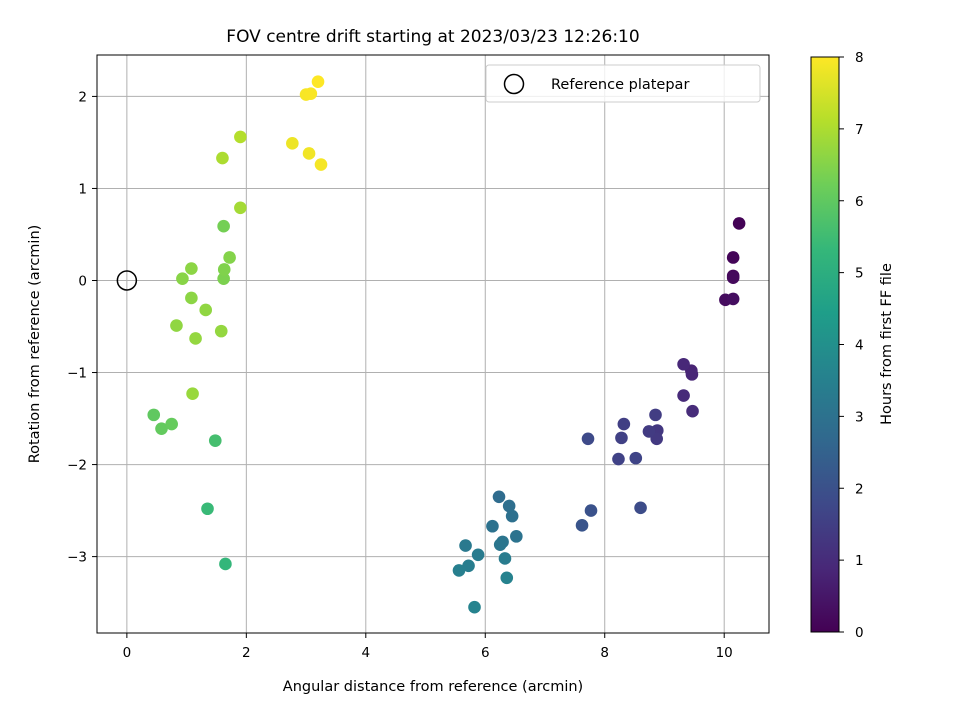 The height and width of the screenshot is (720, 960). What do you see at coordinates (428, 647) in the screenshot?
I see `x-axis-ticks: 0 2 4 6 8 10` at bounding box center [428, 647].